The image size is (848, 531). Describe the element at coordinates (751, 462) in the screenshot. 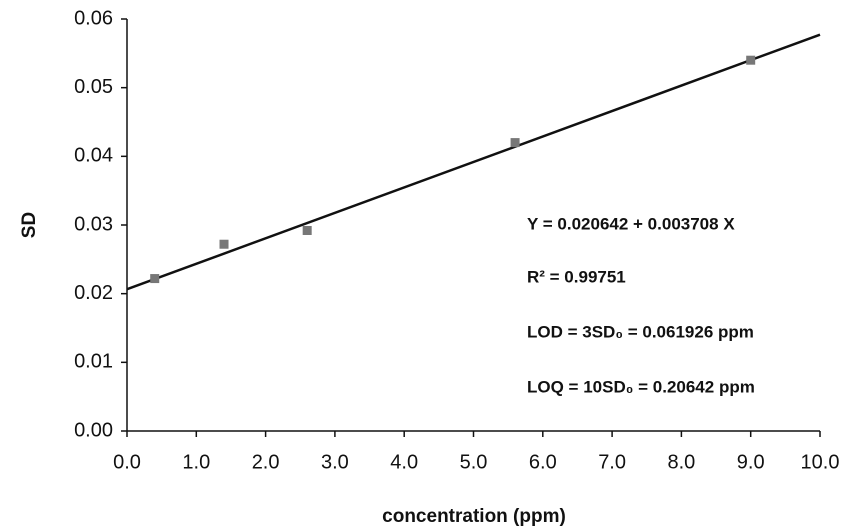

I see `x-tick-label: 9.0` at that location.